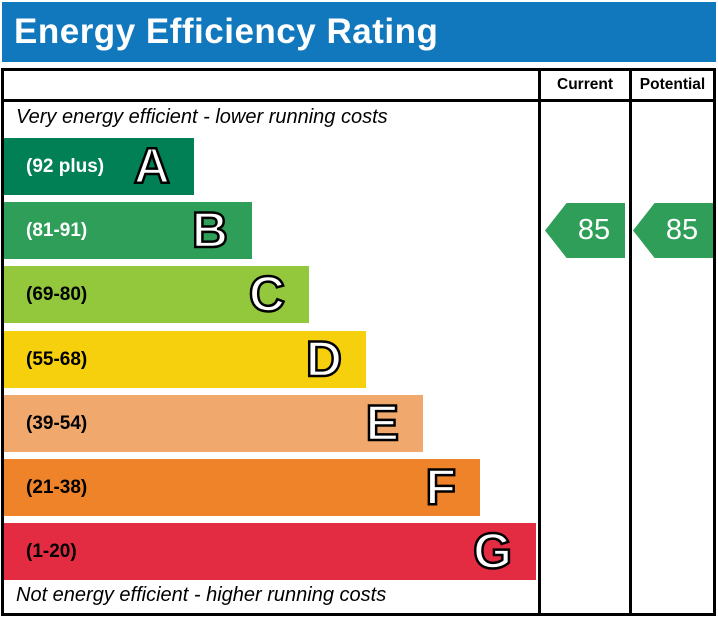 Image resolution: width=718 pixels, height=619 pixels. I want to click on band-d-range-label: (55-68), so click(57, 359).